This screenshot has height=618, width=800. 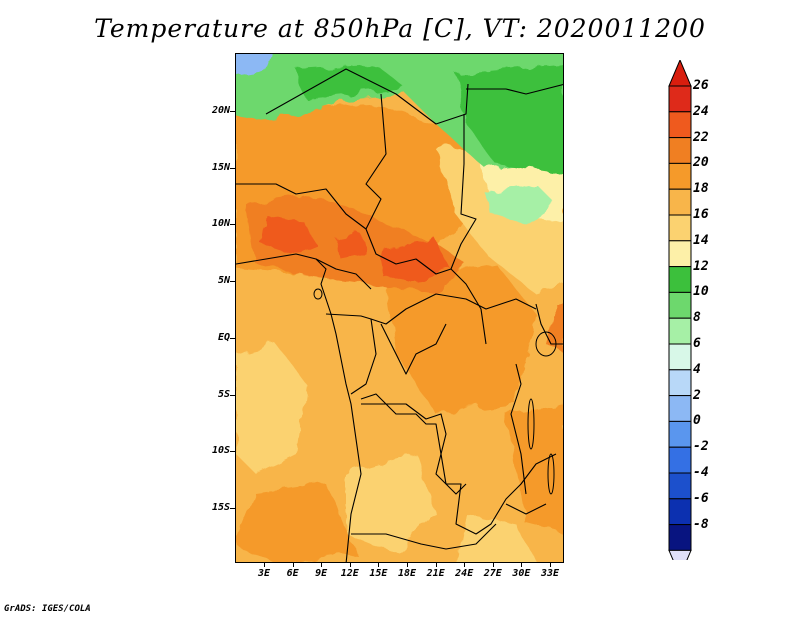 I want to click on colorbar-label: 0, so click(x=697, y=421).